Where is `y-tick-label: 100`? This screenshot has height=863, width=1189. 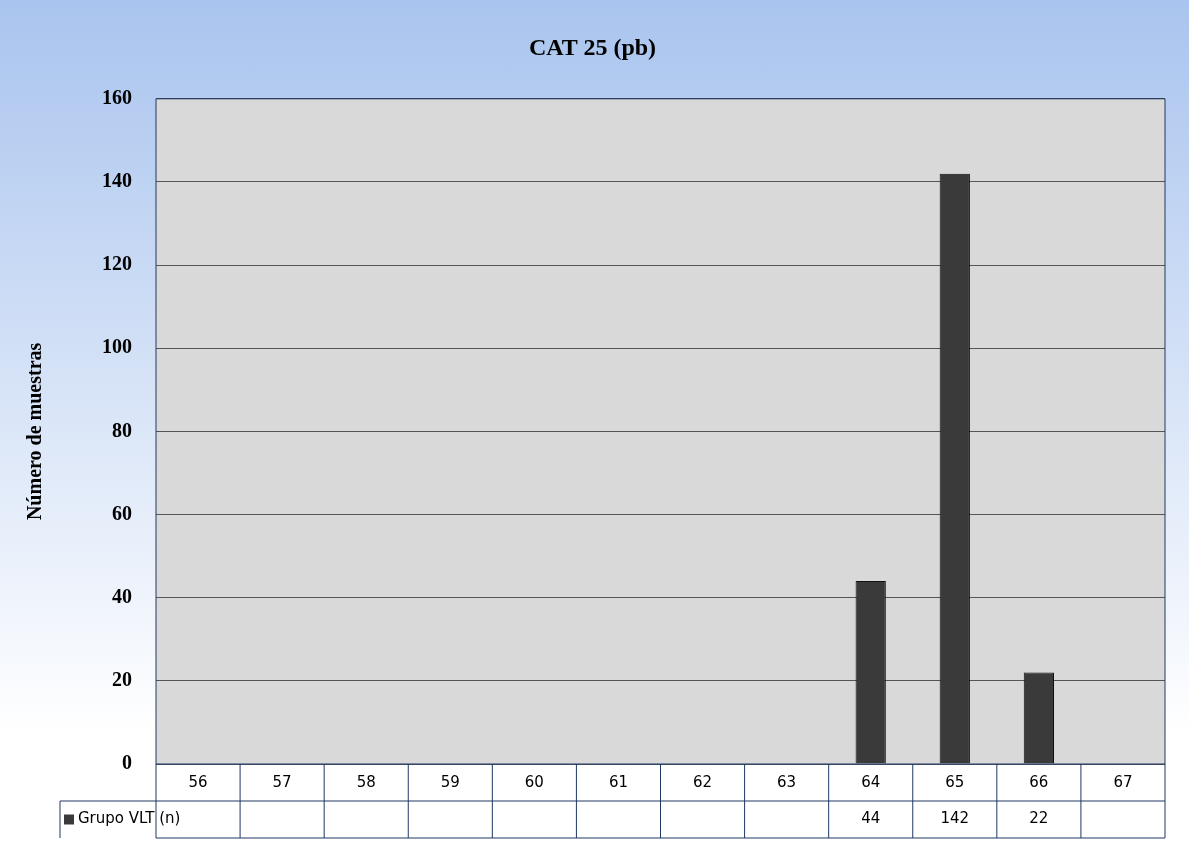
y-tick-label: 100 is located at coordinates (117, 346).